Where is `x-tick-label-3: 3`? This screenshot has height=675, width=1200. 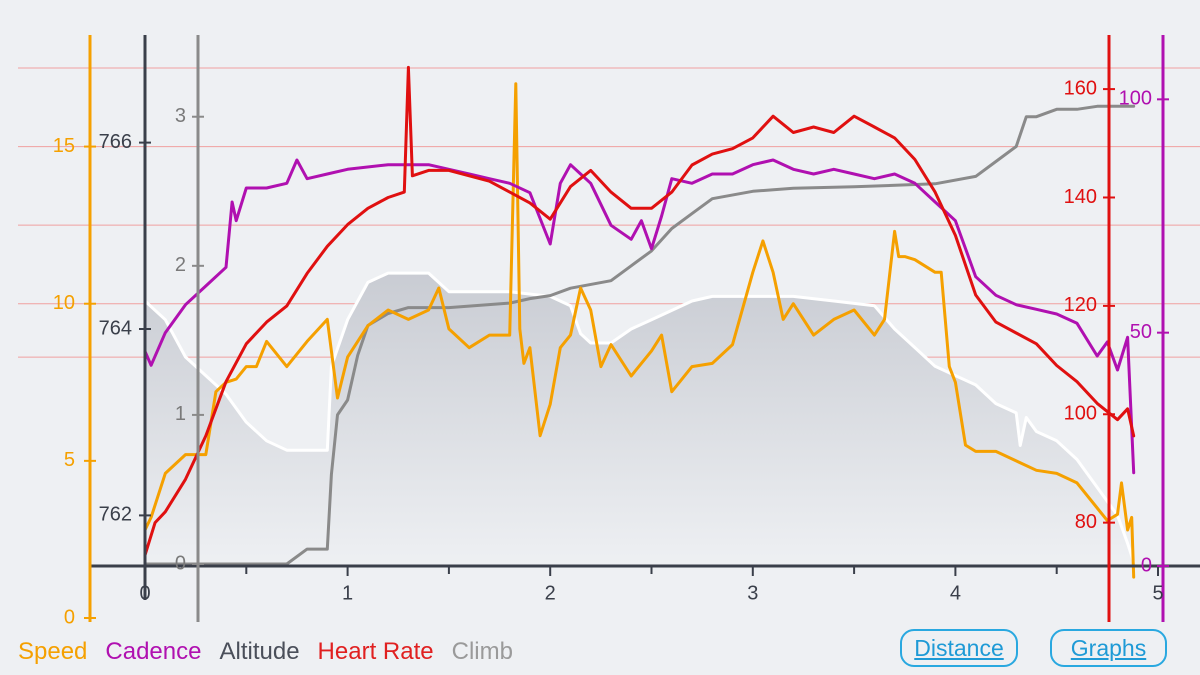 x-tick-label-3: 3 is located at coordinates (752, 593).